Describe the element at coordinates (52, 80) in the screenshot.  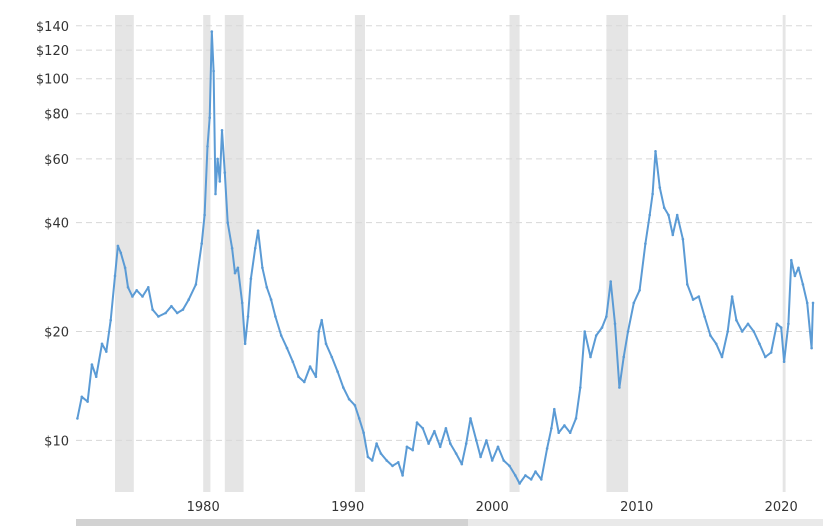
I see `y-tick-label: $100` at that location.